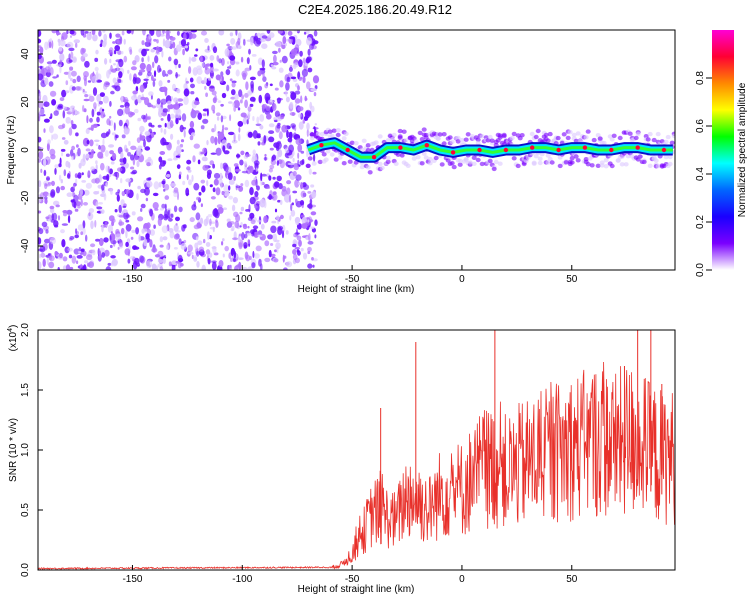 The height and width of the screenshot is (600, 750). Describe the element at coordinates (25, 54) in the screenshot. I see `spectrogram-y-tick-label: 40` at that location.